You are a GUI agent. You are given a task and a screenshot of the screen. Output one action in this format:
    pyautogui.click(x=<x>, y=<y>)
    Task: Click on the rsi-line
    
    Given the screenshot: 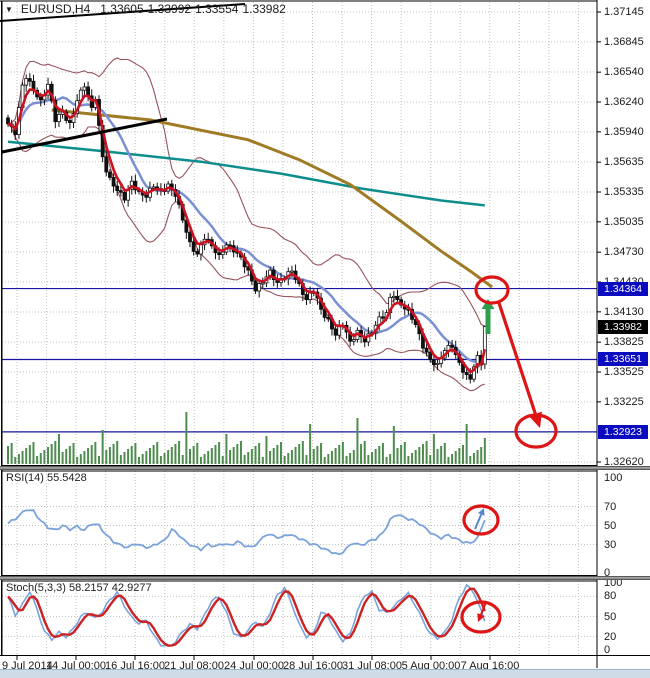 What is the action you would take?
    pyautogui.click(x=246, y=532)
    